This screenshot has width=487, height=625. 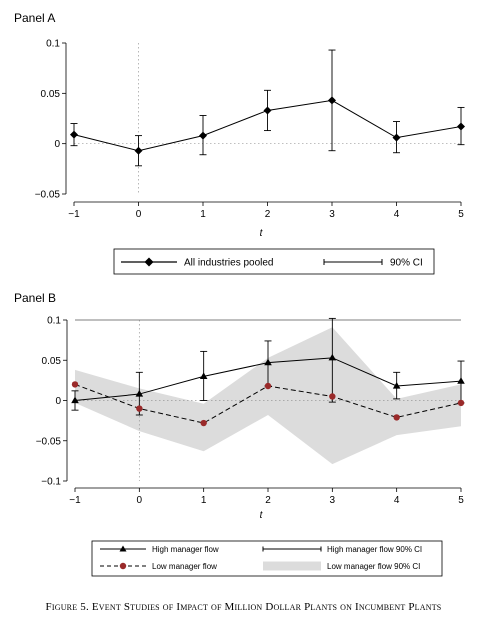 What do you see at coordinates (35, 298) in the screenshot?
I see `panel-b-title: Panel B` at bounding box center [35, 298].